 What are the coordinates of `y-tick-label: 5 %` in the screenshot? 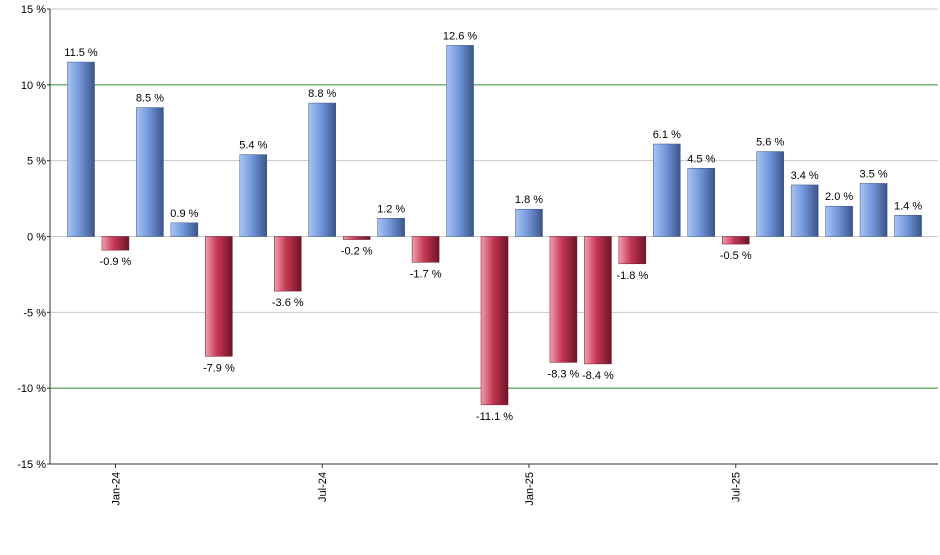 It's located at (36, 162).